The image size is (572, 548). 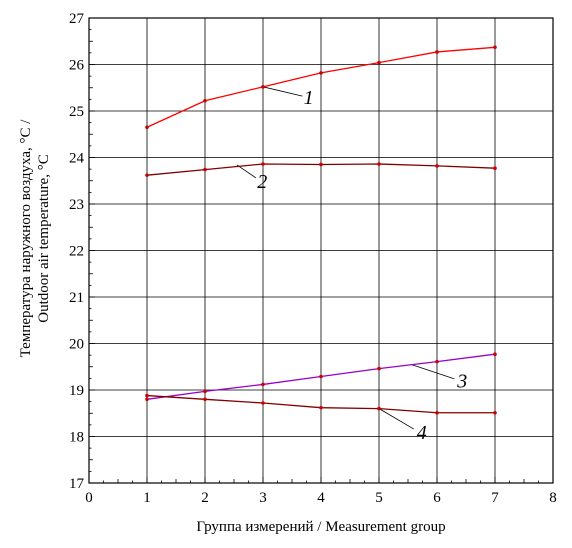 What do you see at coordinates (76, 205) in the screenshot?
I see `y-tick-label: 23` at bounding box center [76, 205].